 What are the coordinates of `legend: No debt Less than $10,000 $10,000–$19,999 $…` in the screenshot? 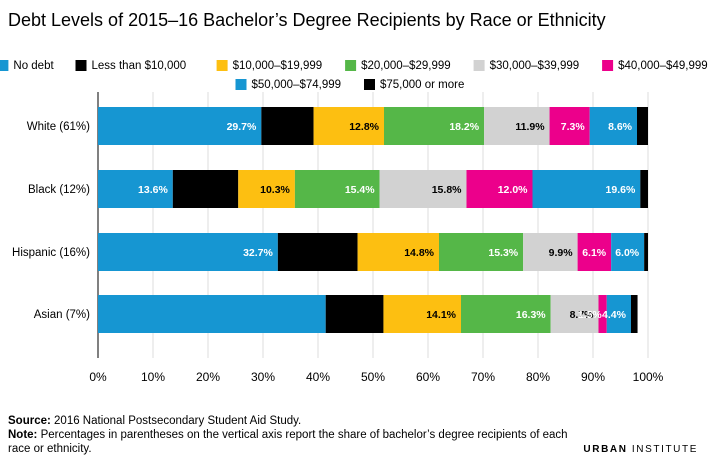 It's located at (354, 75).